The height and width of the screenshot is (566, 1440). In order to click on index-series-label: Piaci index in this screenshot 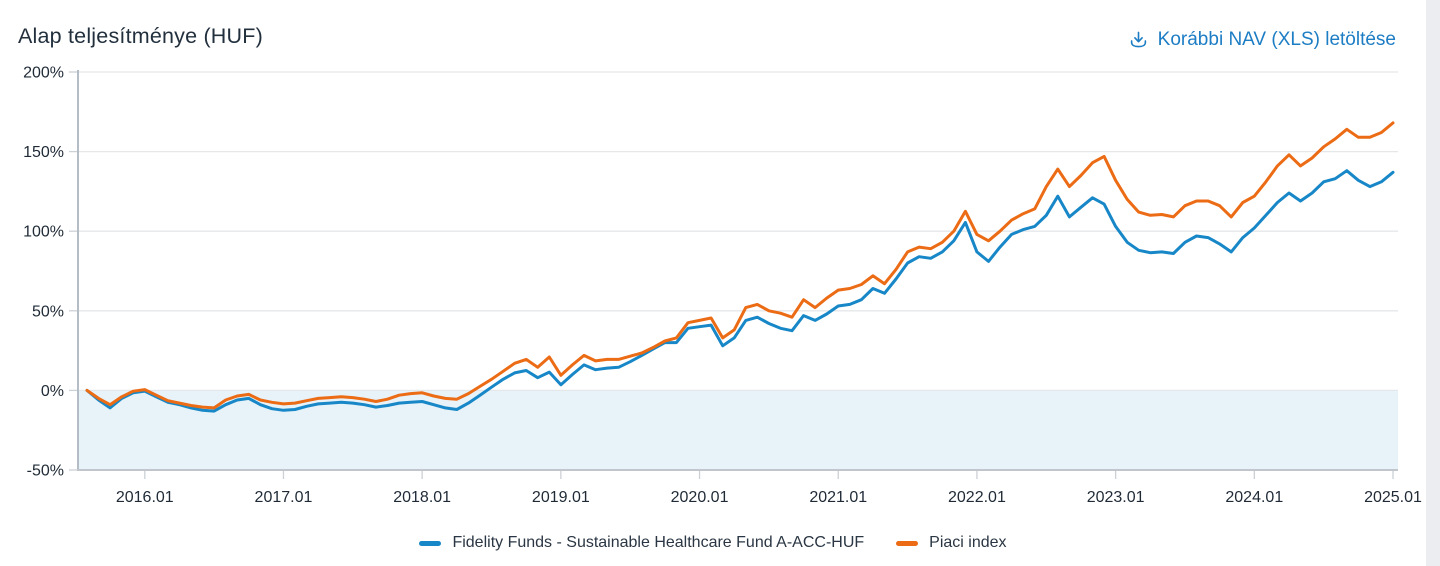, I will do `click(968, 542)`.